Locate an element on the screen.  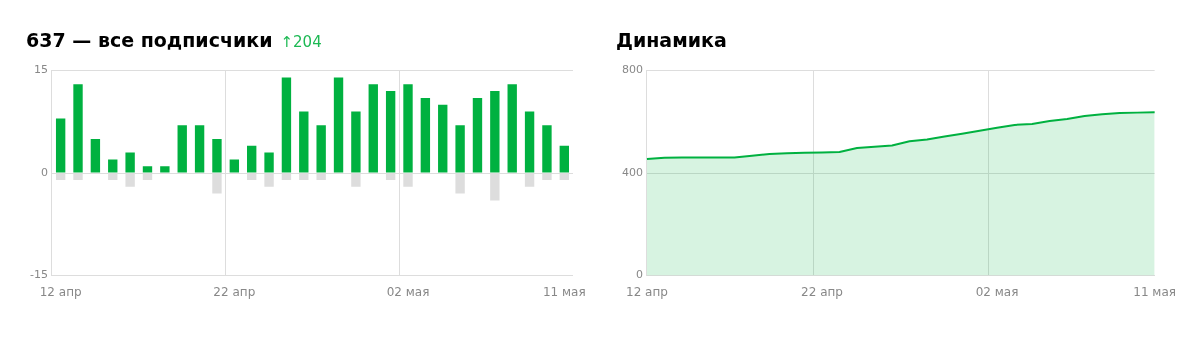
chart-title: 637 — все подписчики is located at coordinates (149, 40).